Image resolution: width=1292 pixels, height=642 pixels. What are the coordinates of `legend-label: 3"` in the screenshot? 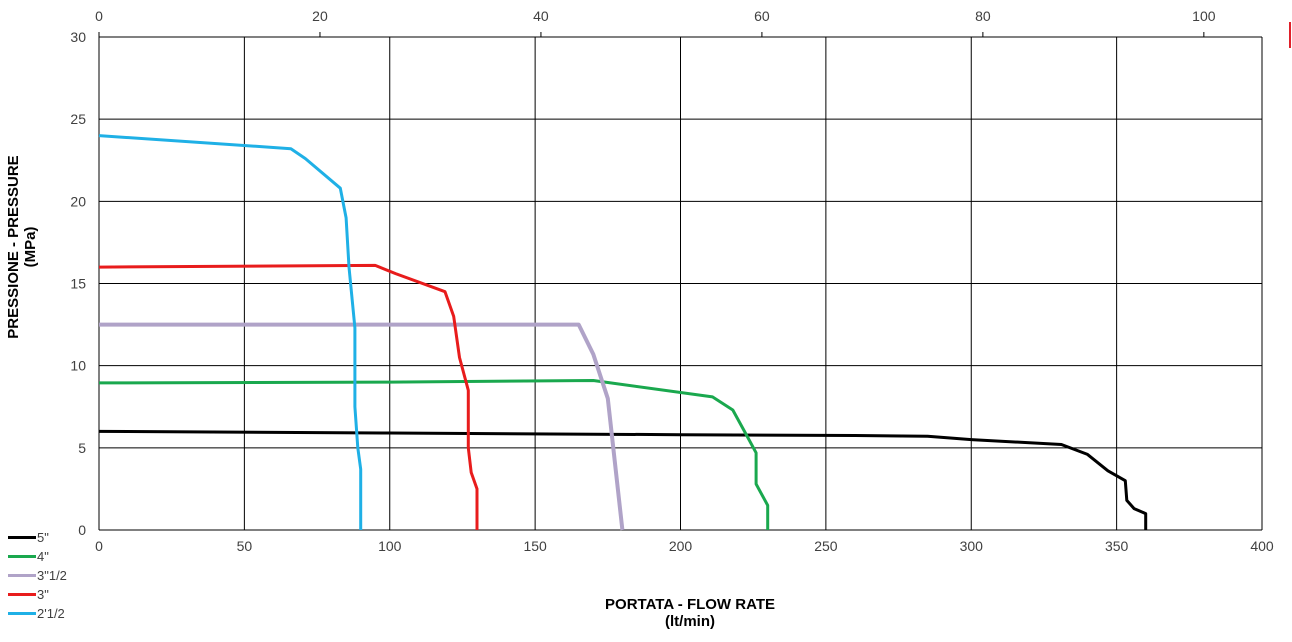 It's located at (43, 594).